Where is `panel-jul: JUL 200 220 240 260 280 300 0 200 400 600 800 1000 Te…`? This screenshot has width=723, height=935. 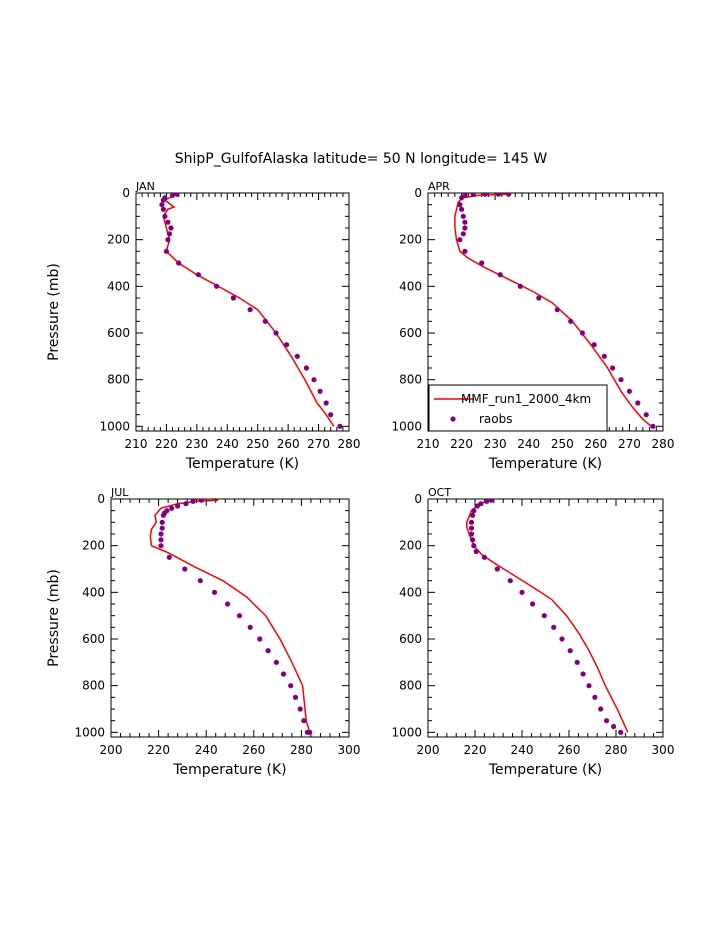
panel-jul: JUL 200 220 240 260 280 300 0 200 400 600 800 1000 Te… is located at coordinates (203, 632).